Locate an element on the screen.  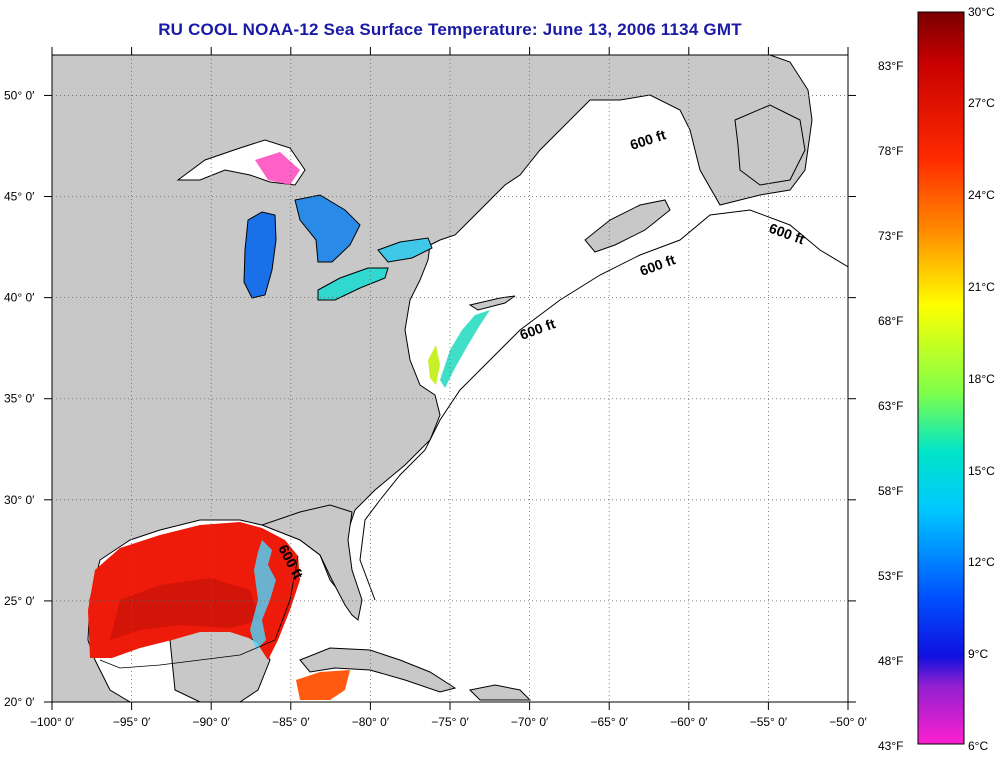
cb-f-83: 83°F is located at coordinates (891, 66).